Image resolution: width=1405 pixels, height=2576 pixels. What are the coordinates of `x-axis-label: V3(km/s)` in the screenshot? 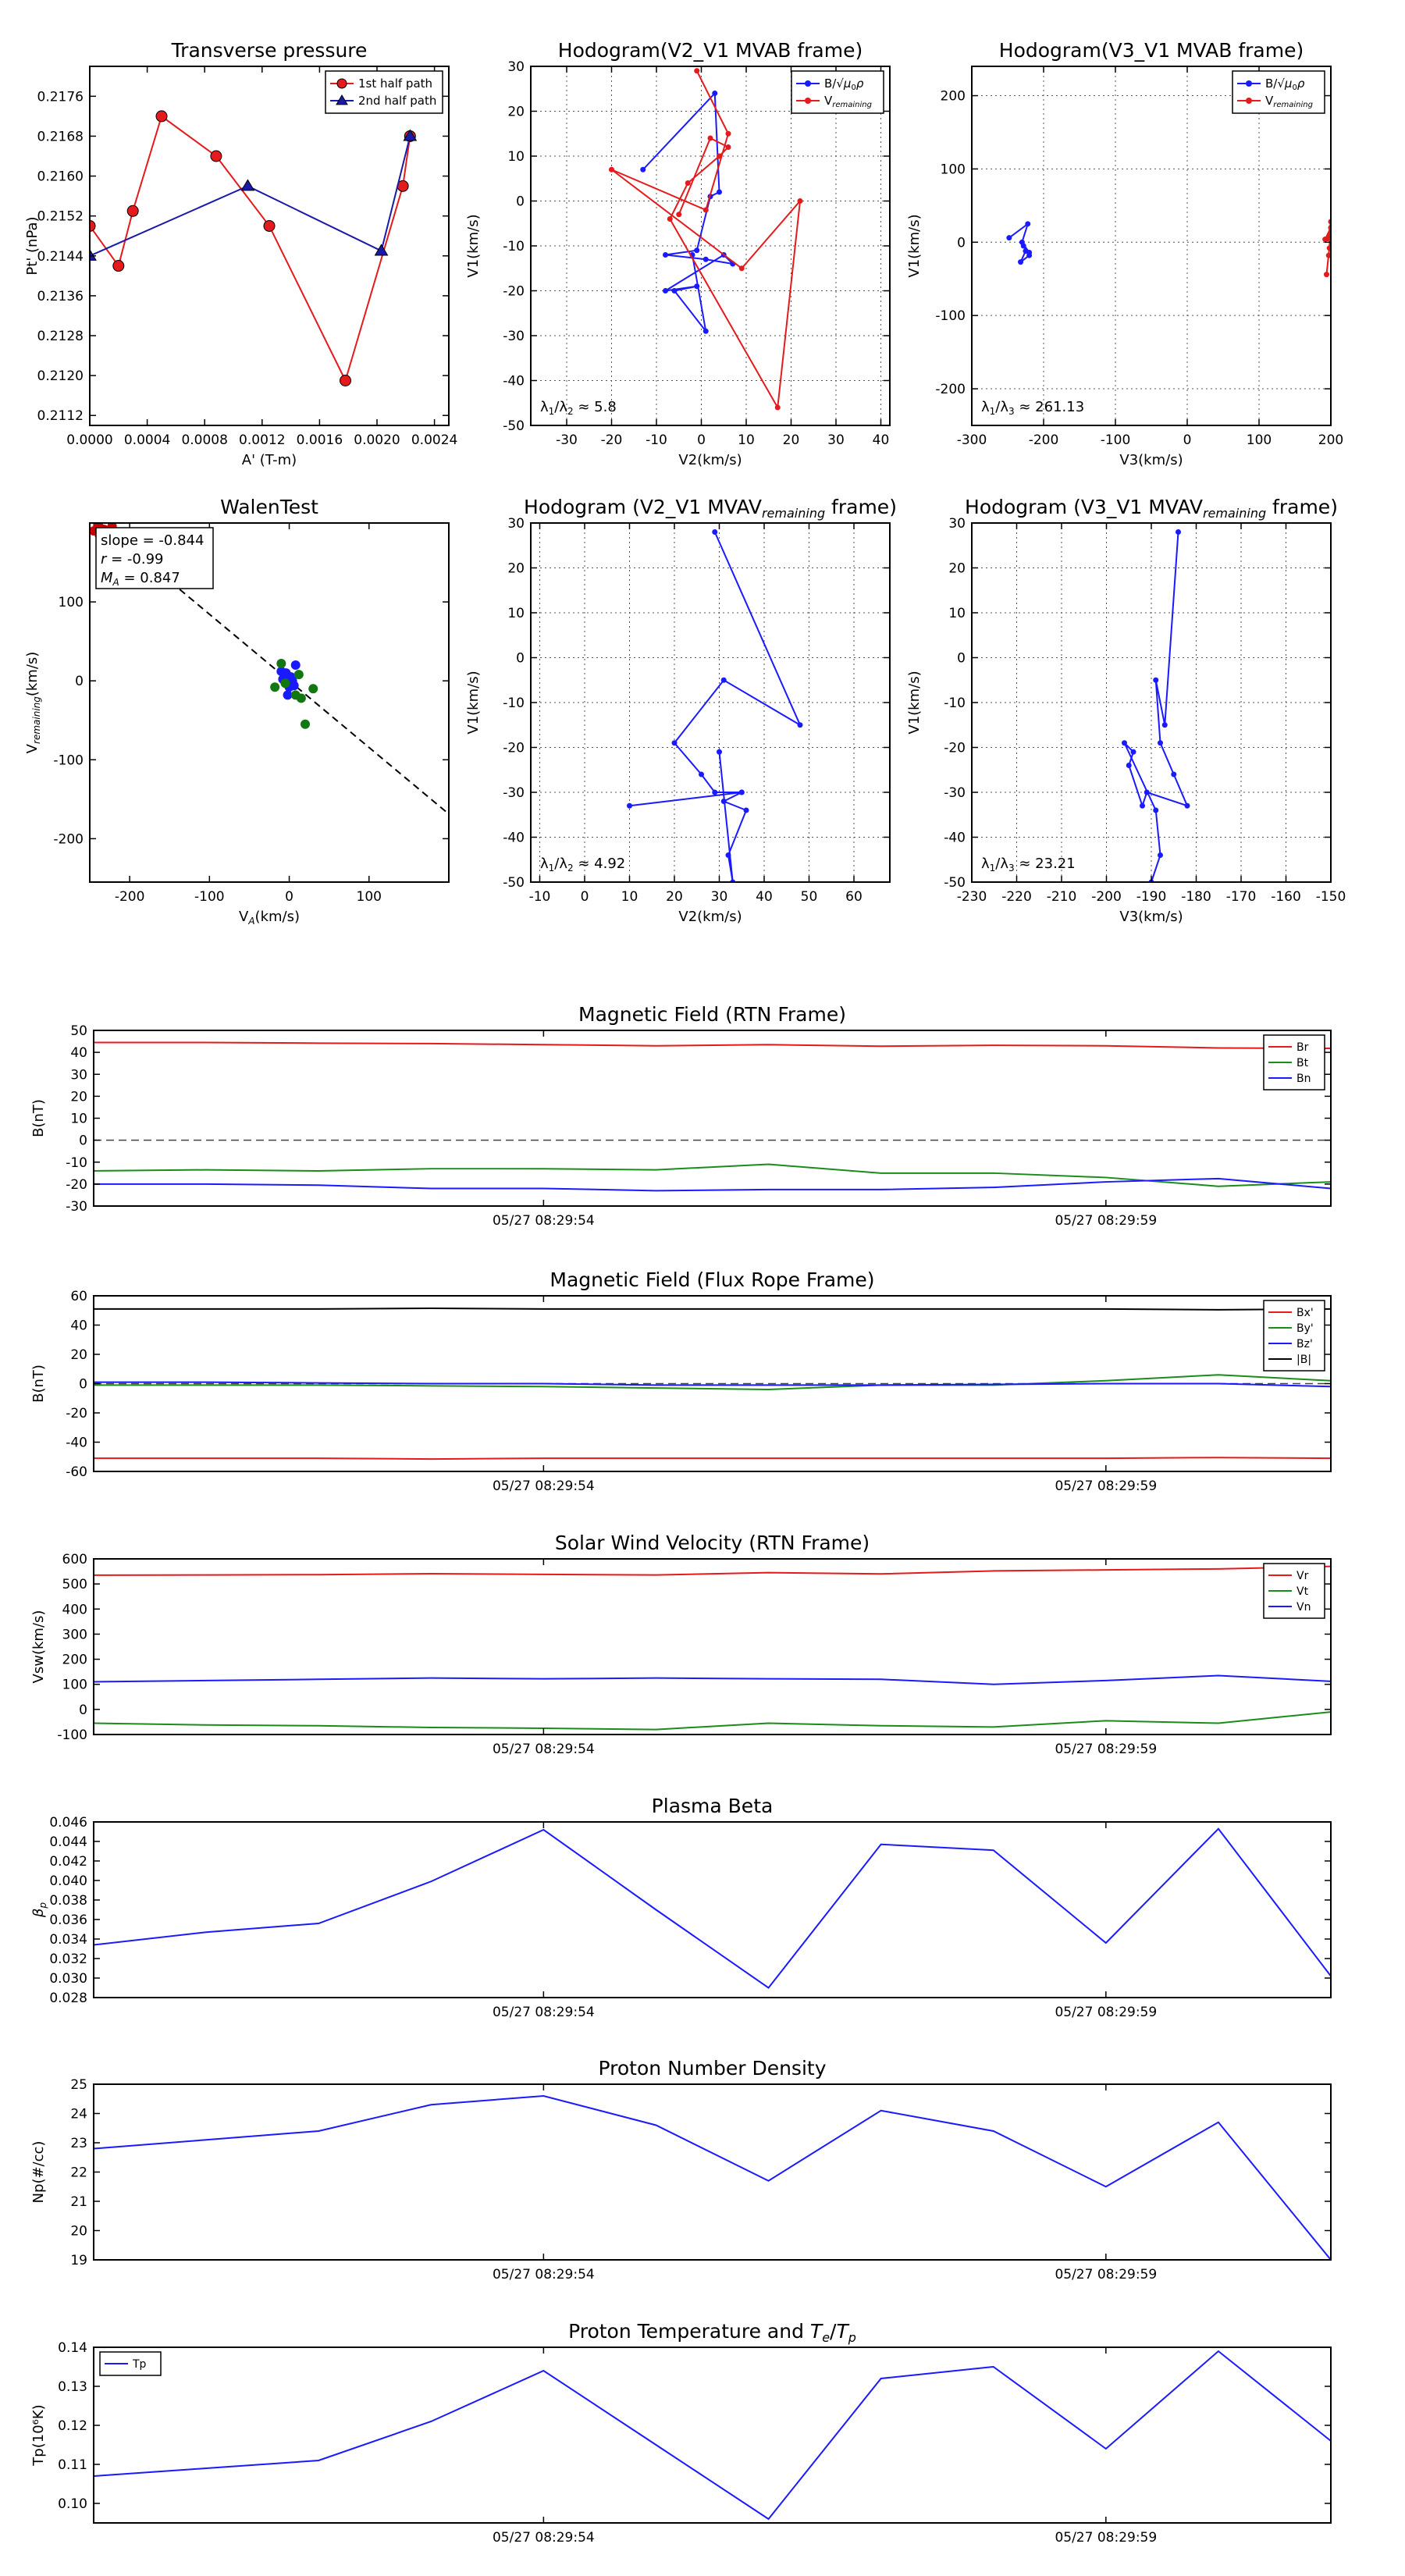 It's located at (1151, 460).